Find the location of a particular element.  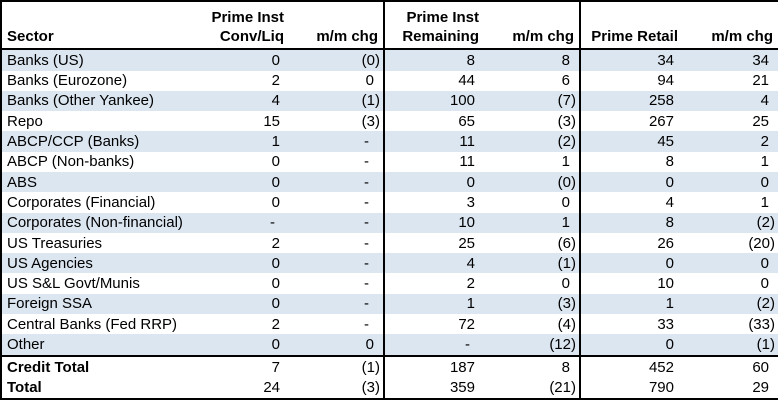

value-cell: 100 is located at coordinates (462, 101).